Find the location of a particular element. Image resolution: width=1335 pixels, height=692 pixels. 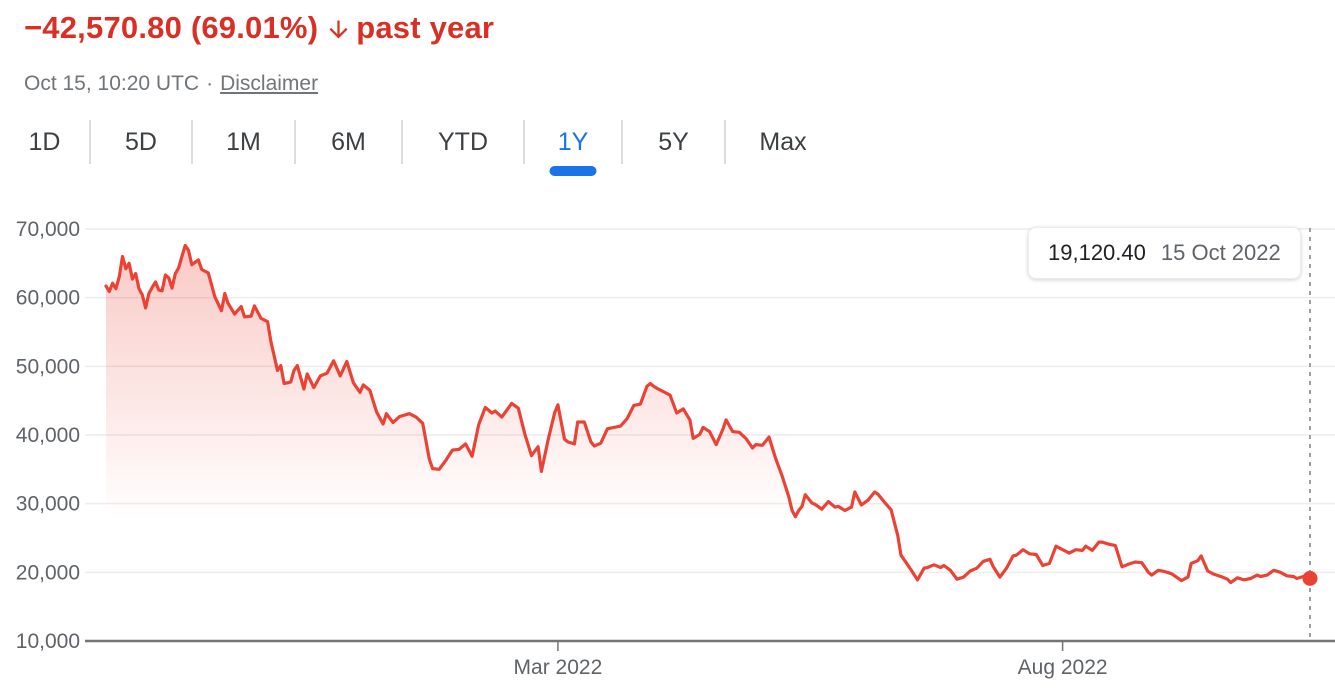

tab-label: 6M is located at coordinates (348, 141).